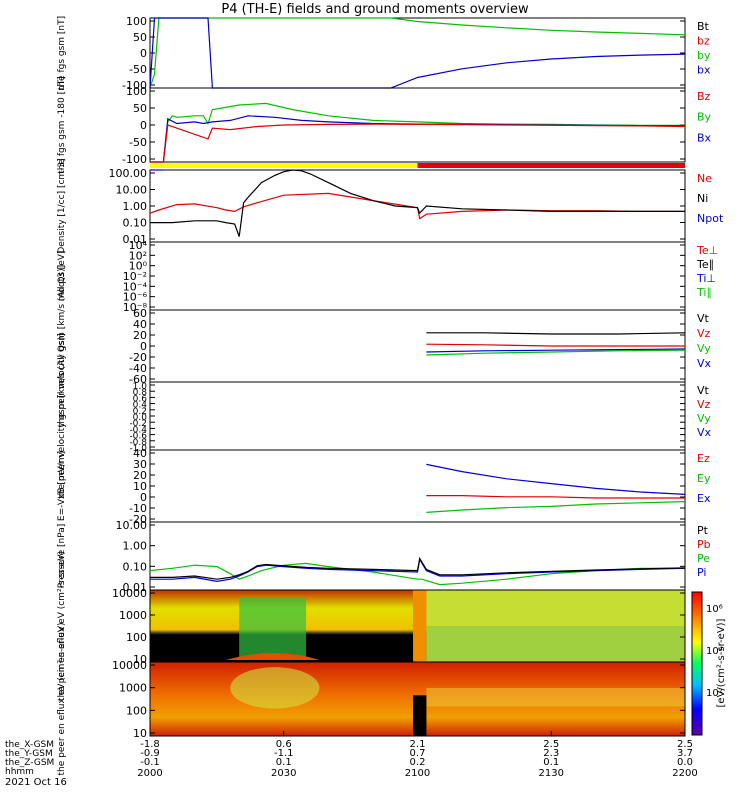 The height and width of the screenshot is (800, 750). What do you see at coordinates (418, 143) in the screenshot?
I see `series-bz` at bounding box center [418, 143].